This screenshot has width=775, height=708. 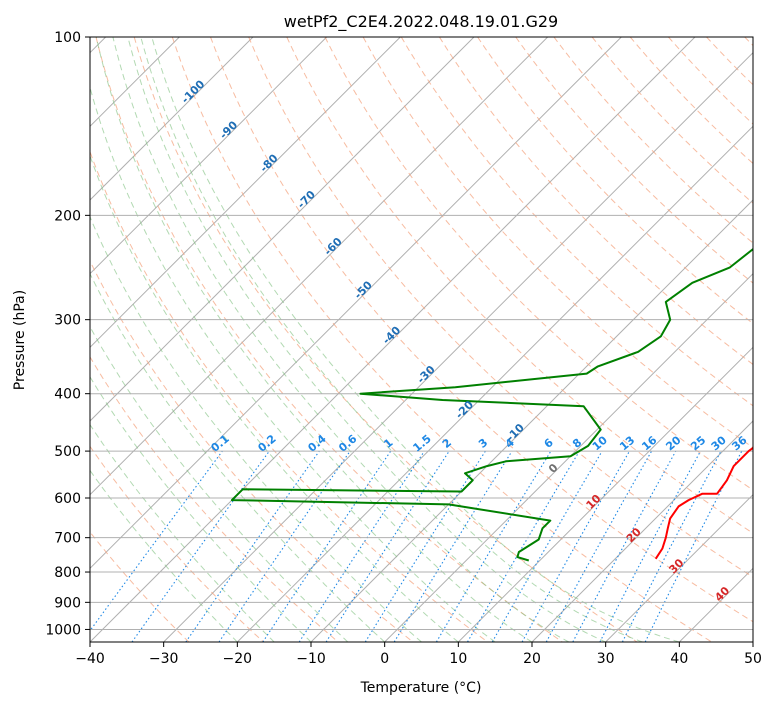 What do you see at coordinates (418, 654) in the screenshot?
I see `x-axis-ticks: −40 −30 −20 −10 0 10 20 30 40 50` at bounding box center [418, 654].